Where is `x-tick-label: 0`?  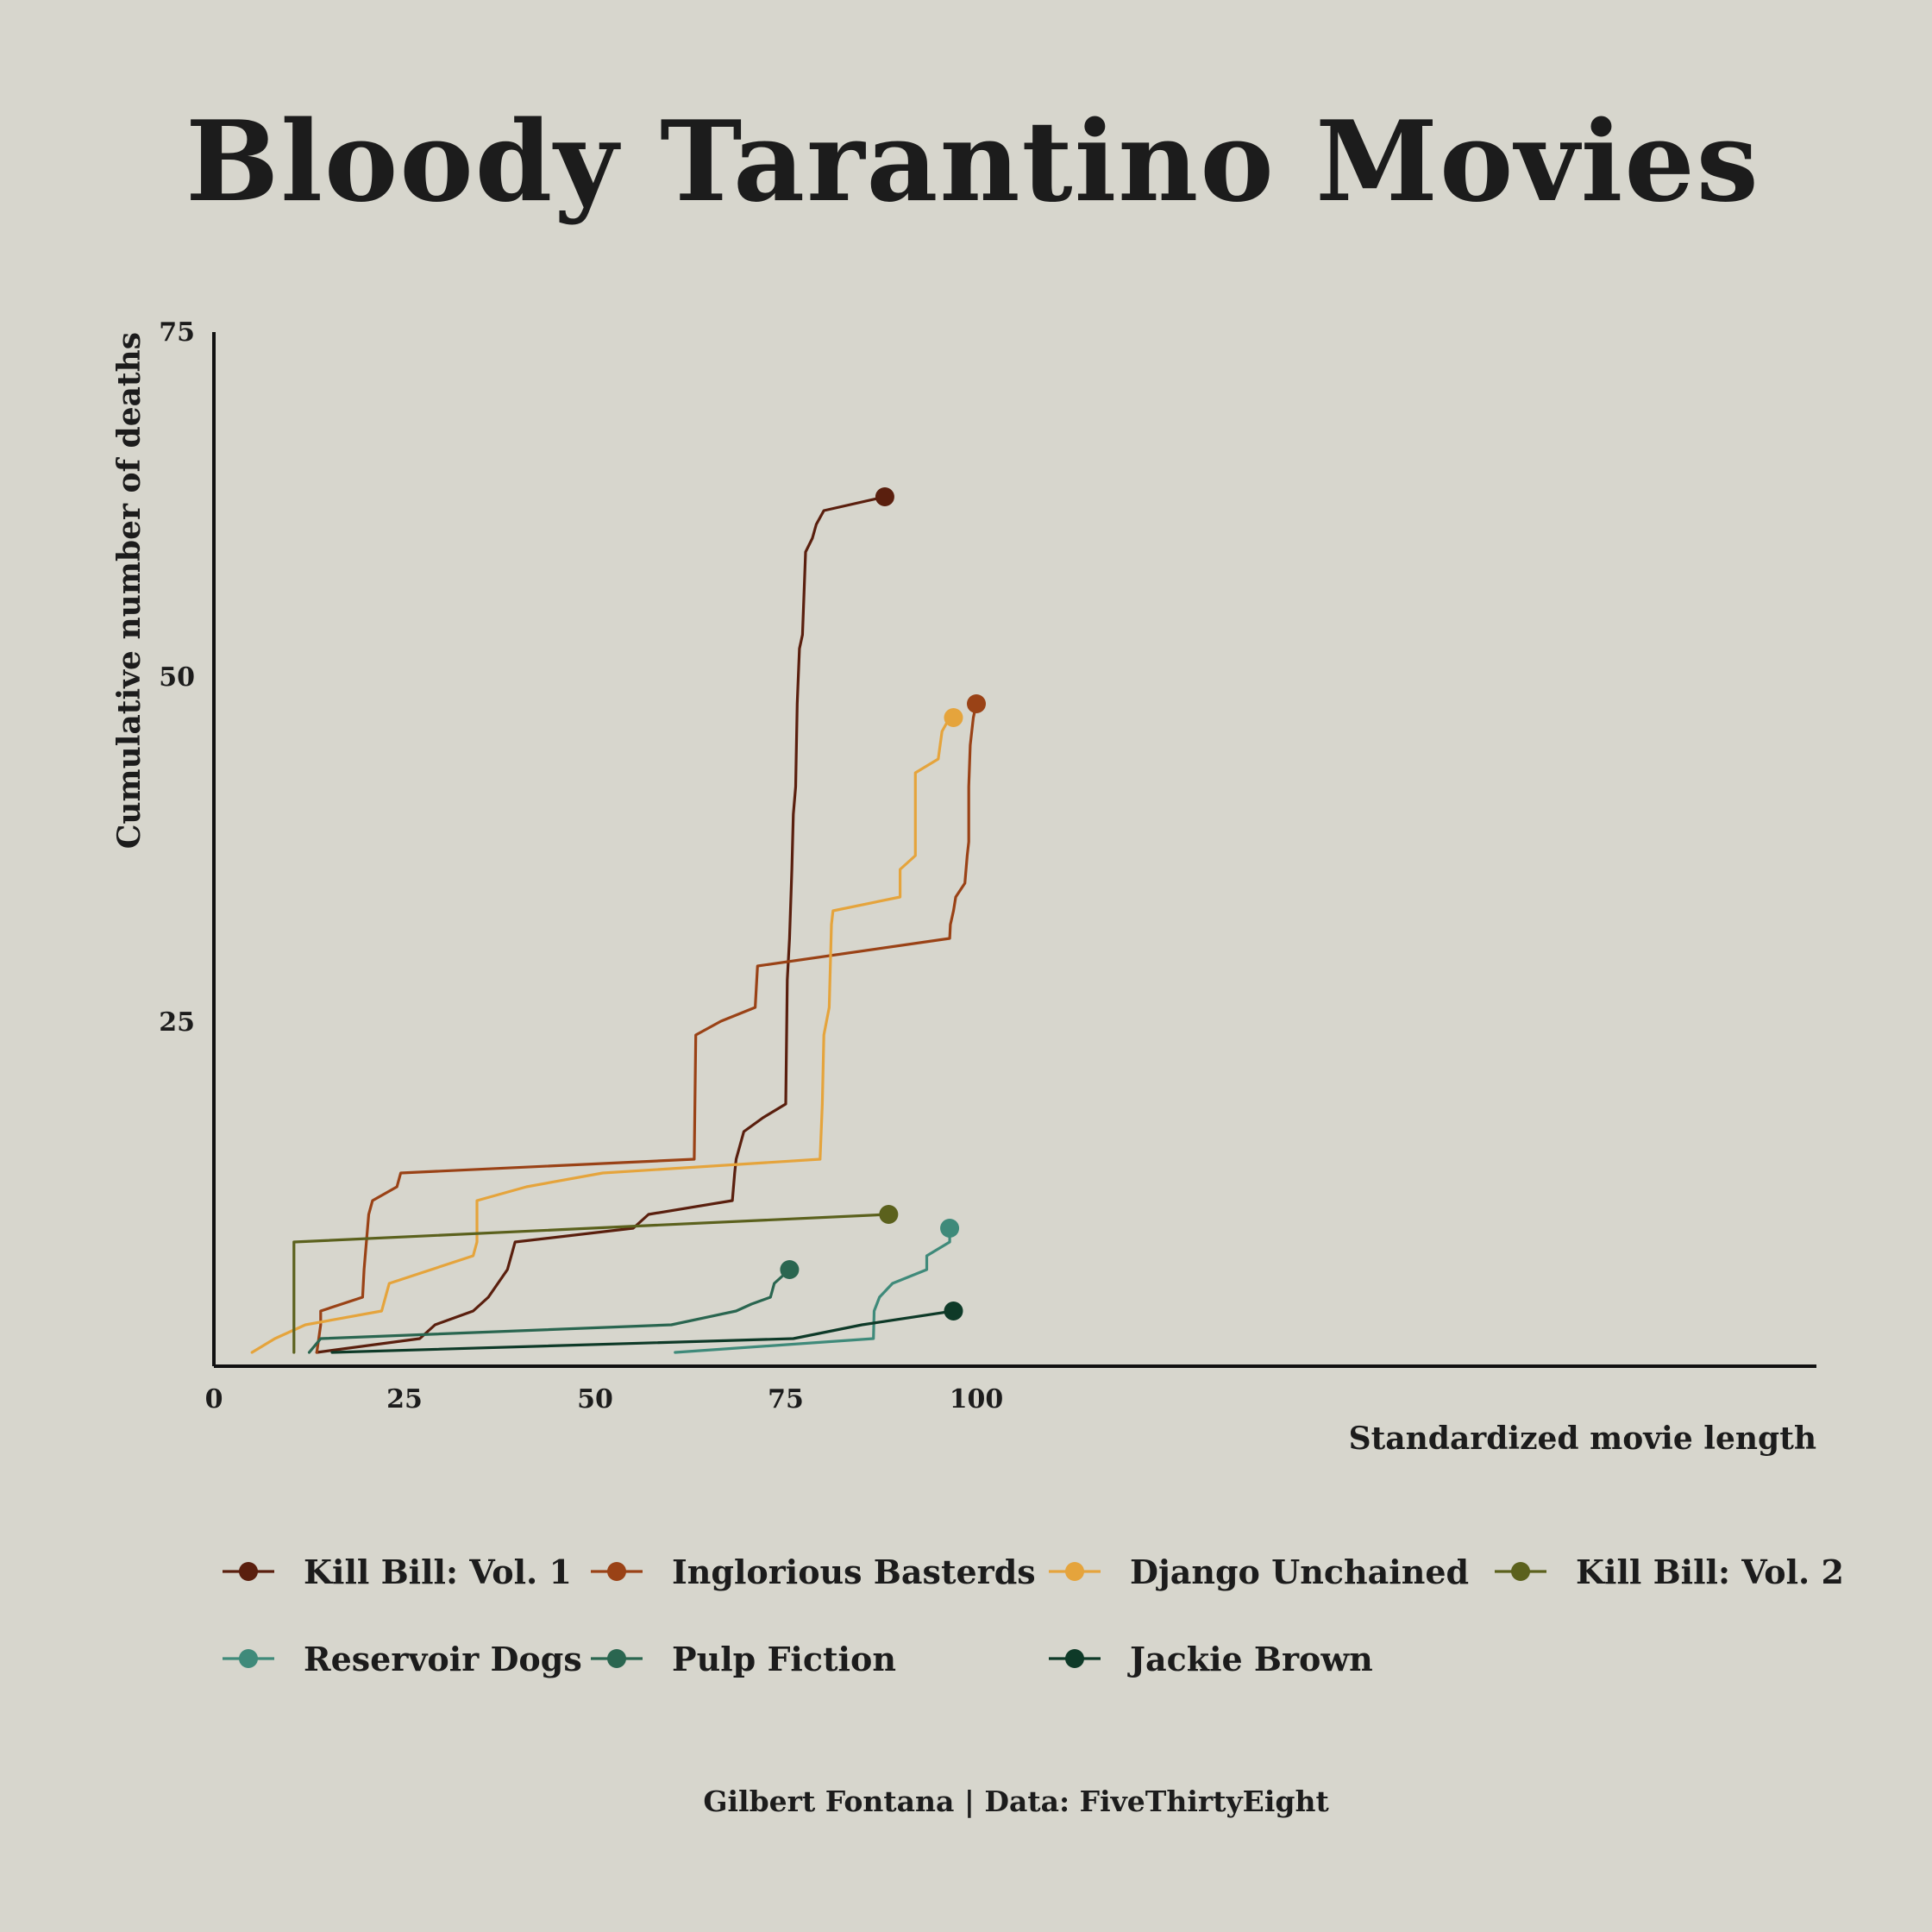 x-tick-label: 0 is located at coordinates (214, 1399).